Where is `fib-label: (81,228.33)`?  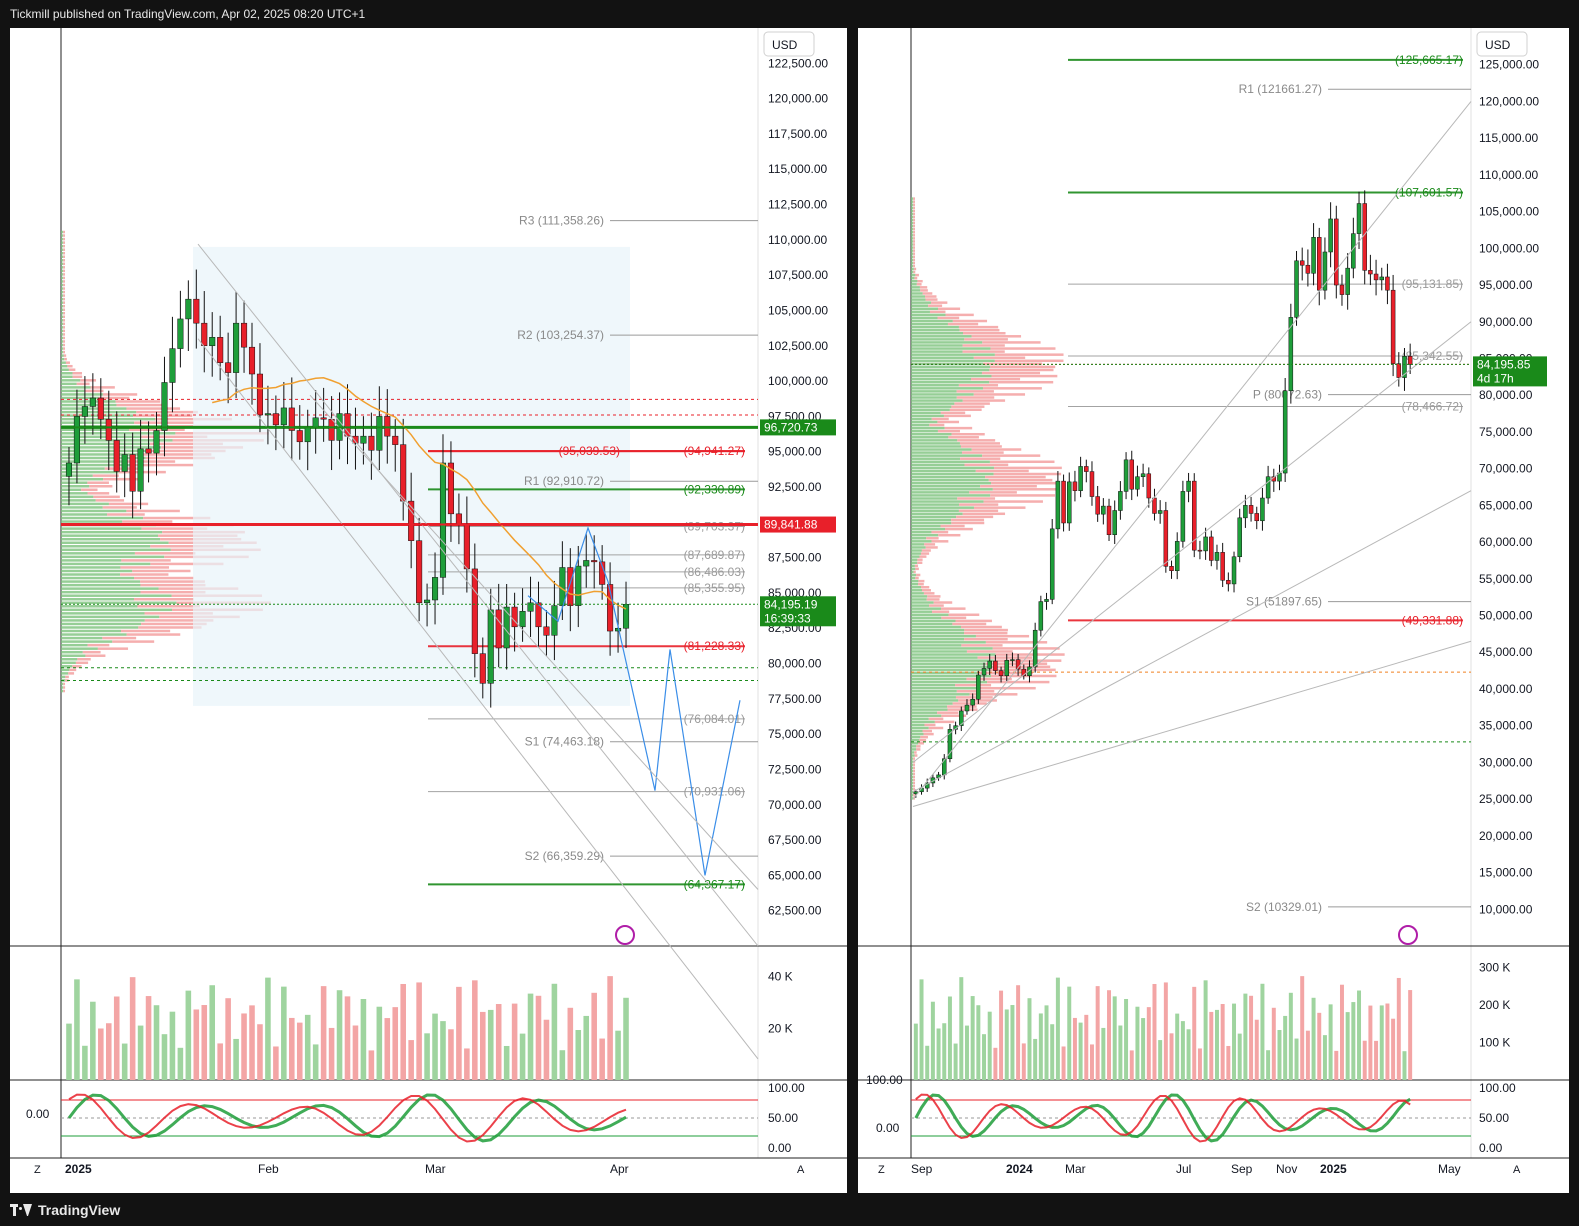
fib-label: (81,228.33) is located at coordinates (714, 646).